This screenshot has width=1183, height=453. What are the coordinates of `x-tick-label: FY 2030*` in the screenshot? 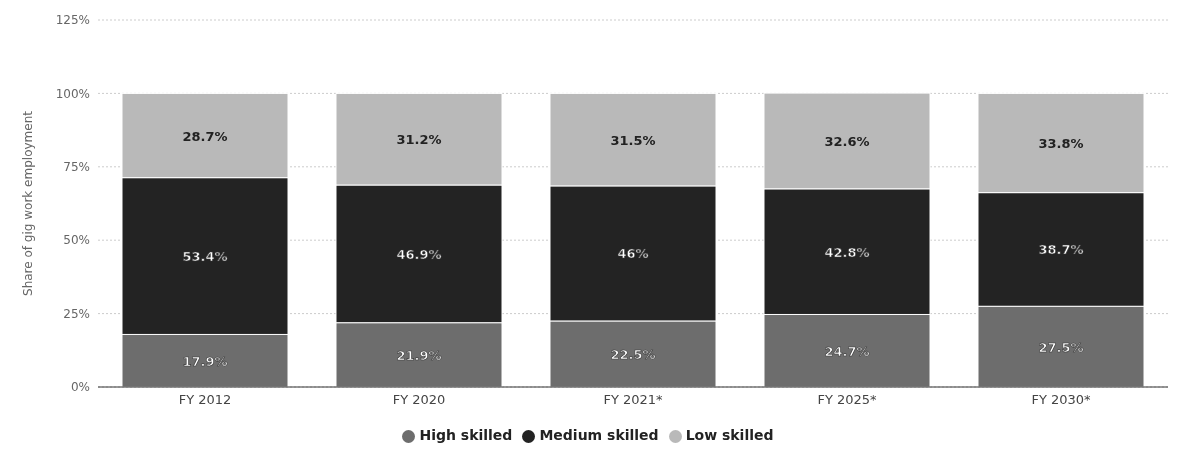 It's located at (1061, 400).